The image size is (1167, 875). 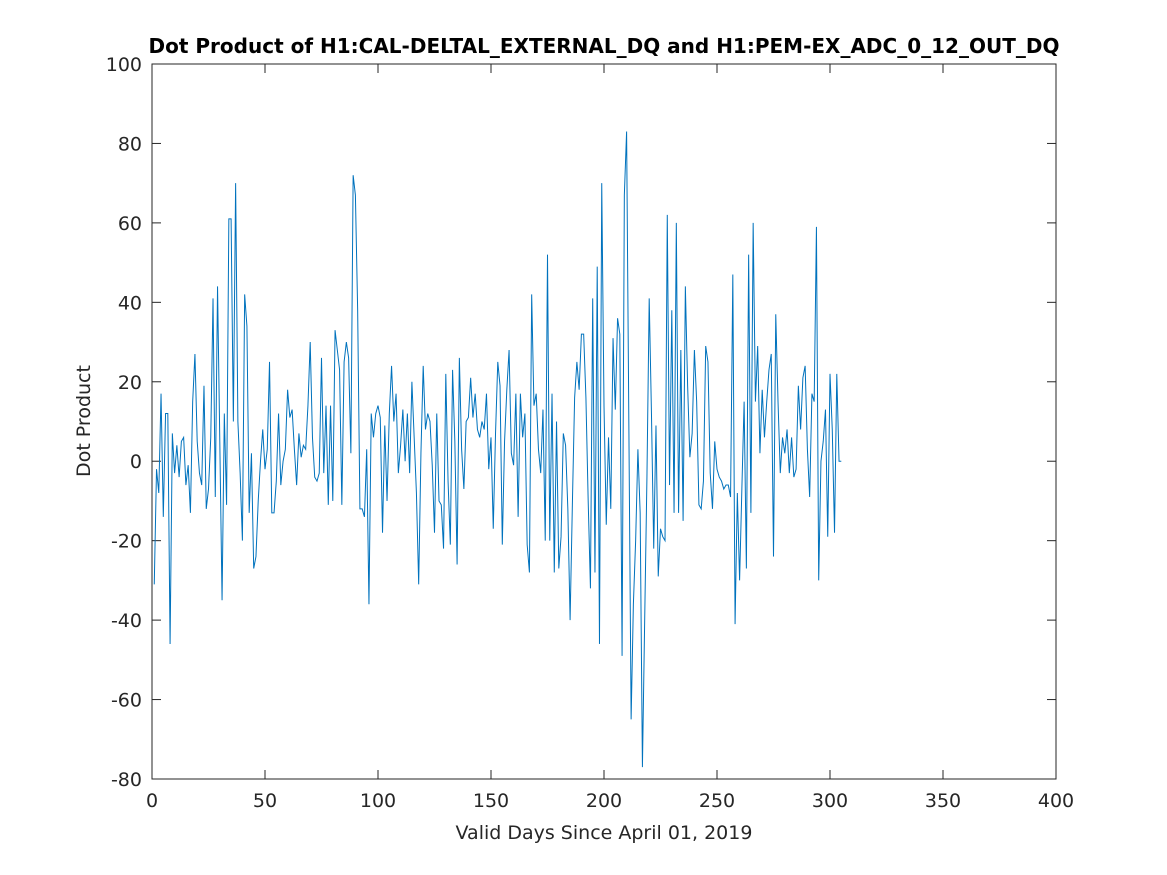 What do you see at coordinates (491, 801) in the screenshot?
I see `x-tick-label: 150` at bounding box center [491, 801].